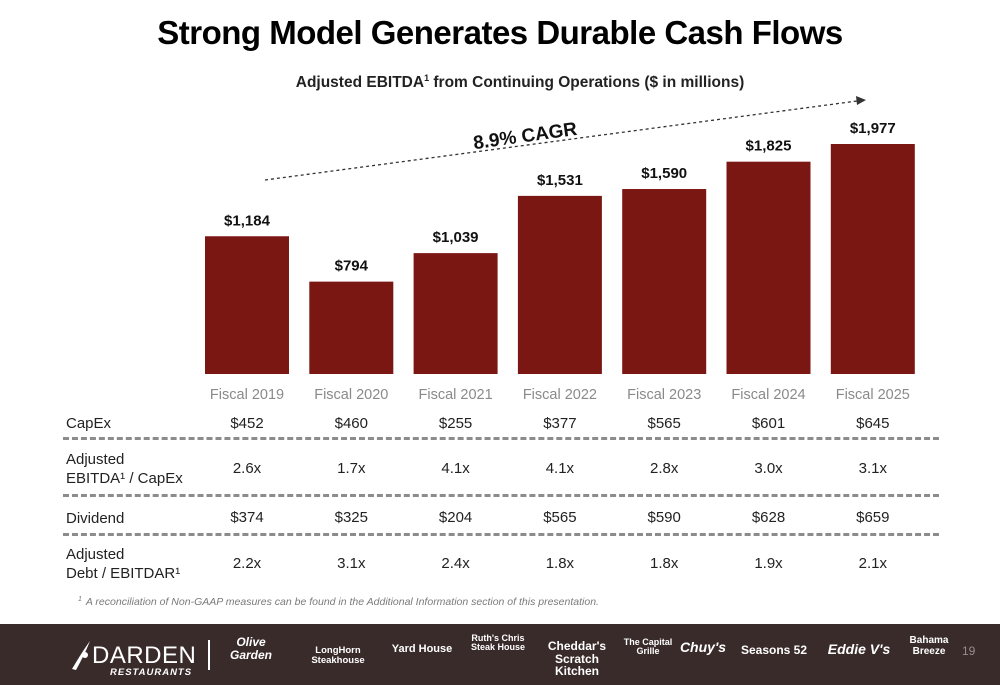  I want to click on table-cell: 3.0x, so click(768, 468).